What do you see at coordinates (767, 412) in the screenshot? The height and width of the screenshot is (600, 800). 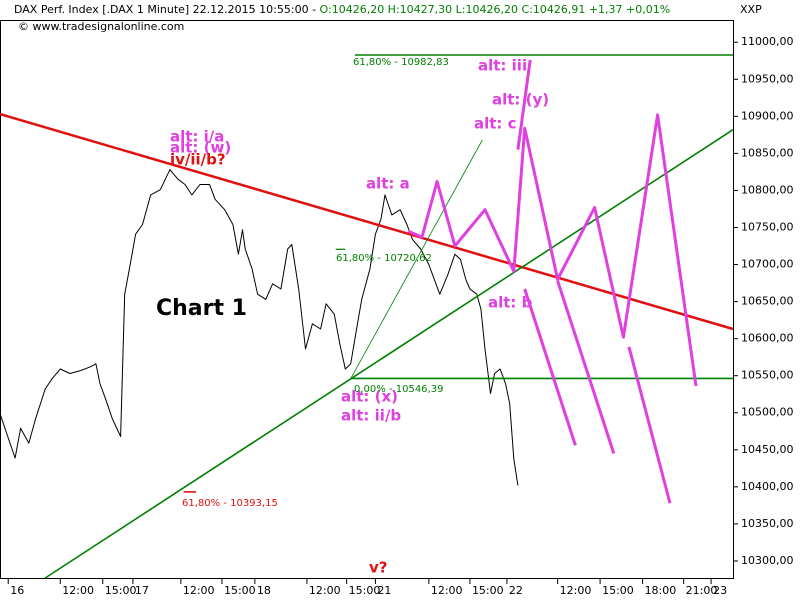 I see `y-tick-label: 10500,00` at bounding box center [767, 412].